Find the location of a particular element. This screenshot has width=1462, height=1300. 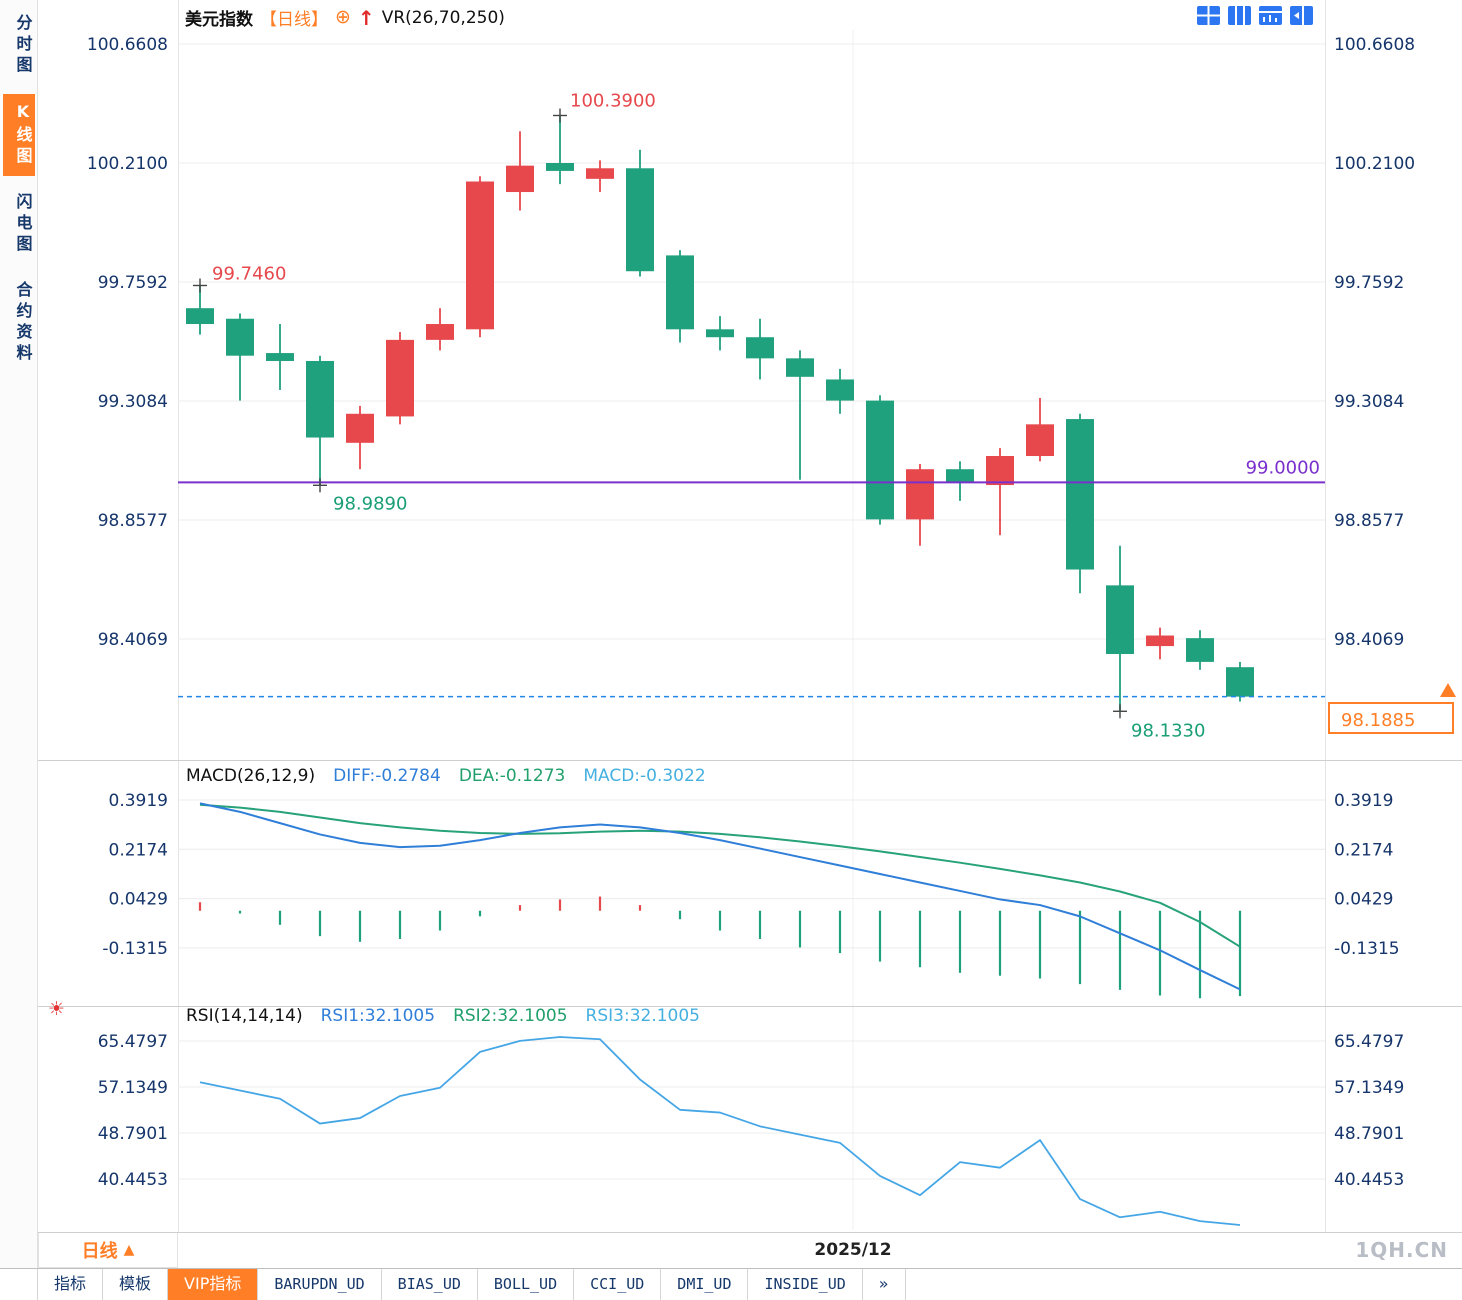

rsi1-value: RSI1:32.1005 is located at coordinates (378, 1016).